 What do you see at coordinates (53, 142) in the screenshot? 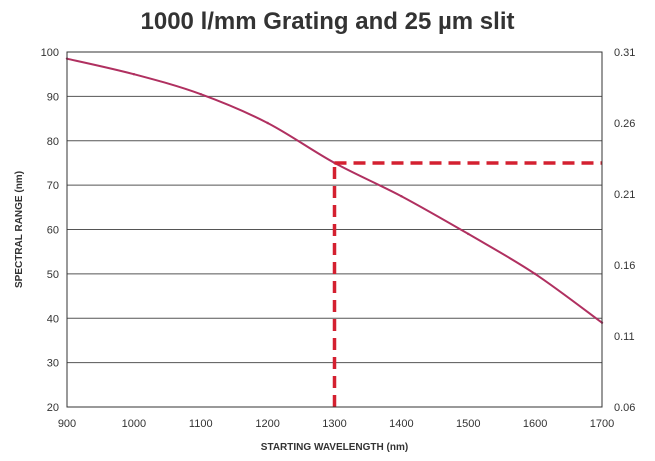
I see `y-tick-label-80: 80` at bounding box center [53, 142].